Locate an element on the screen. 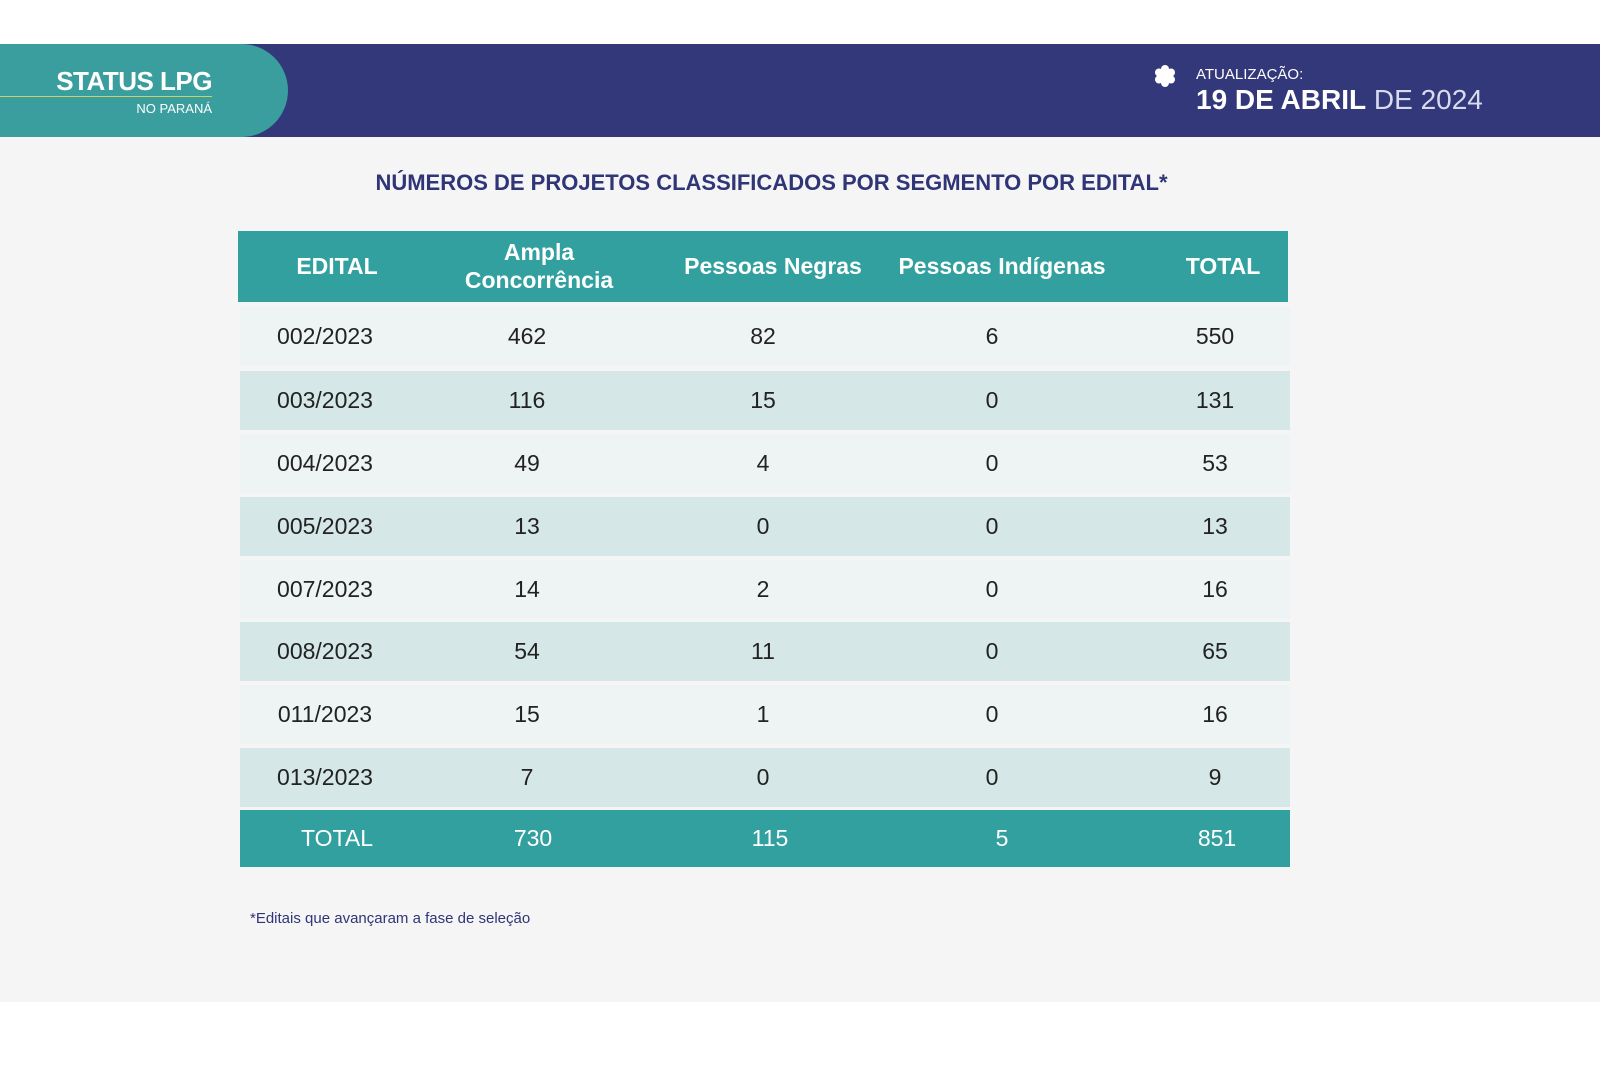 Image resolution: width=1600 pixels, height=1067 pixels. update-date: 19 DE ABRIL DE 2024 is located at coordinates (1339, 100).